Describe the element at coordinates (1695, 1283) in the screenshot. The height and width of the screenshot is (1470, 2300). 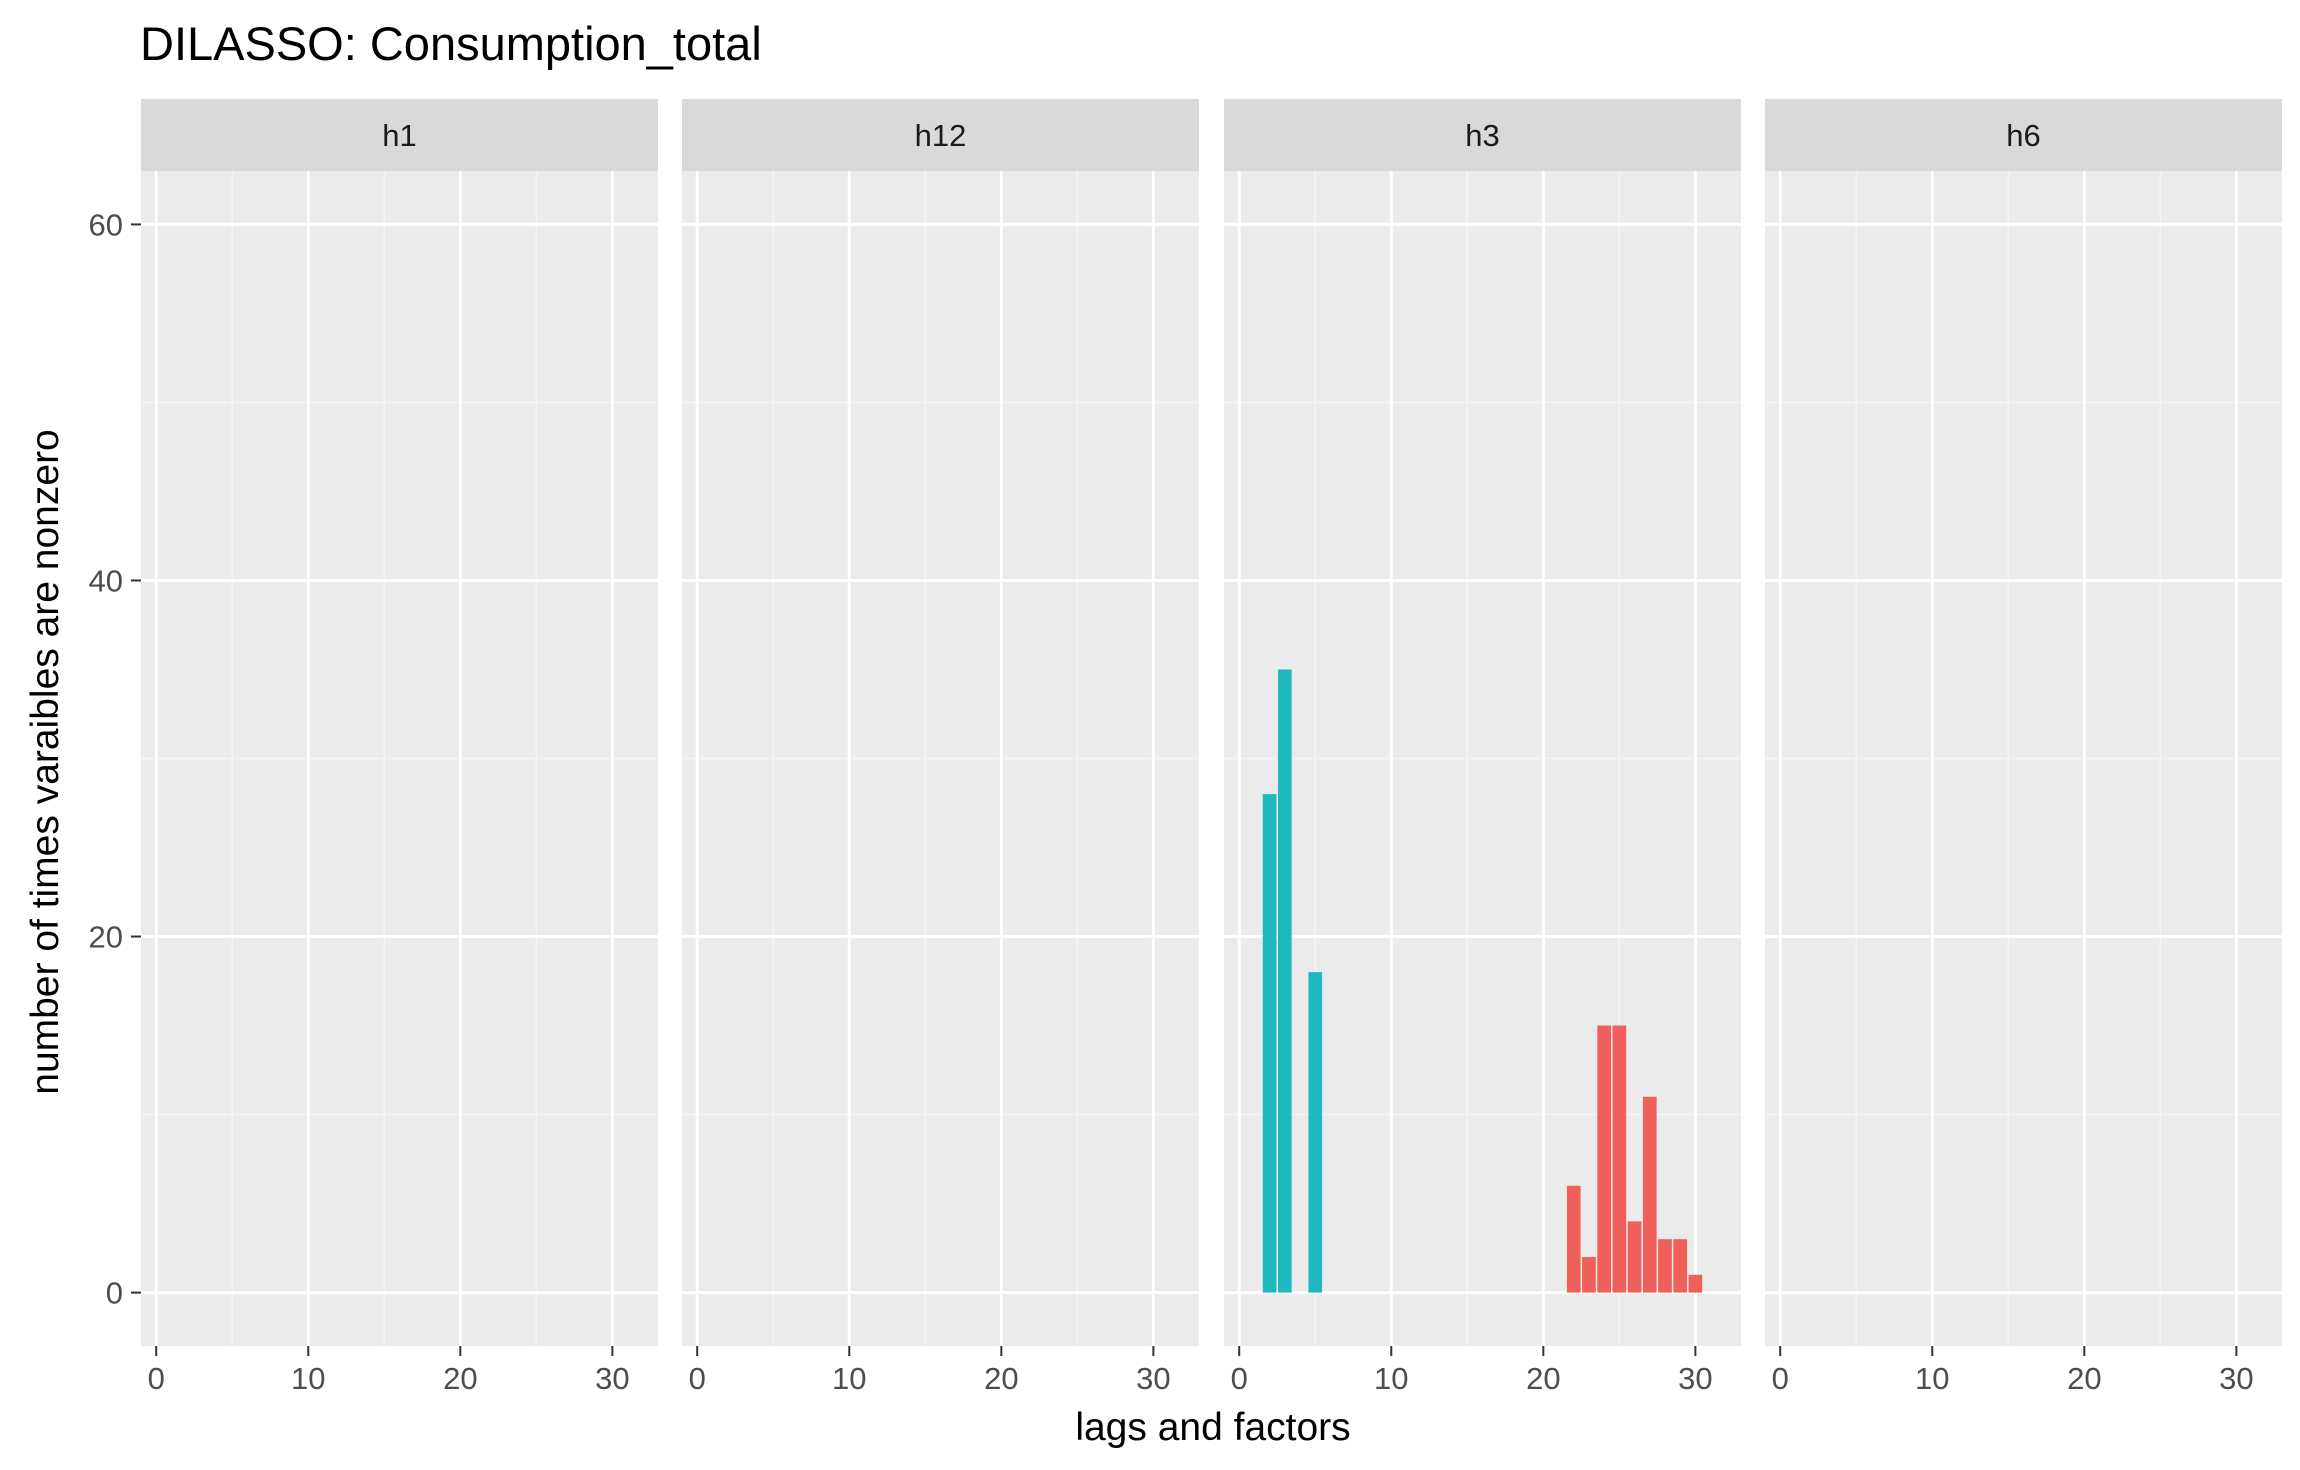
I see `bar-h3-x30` at that location.